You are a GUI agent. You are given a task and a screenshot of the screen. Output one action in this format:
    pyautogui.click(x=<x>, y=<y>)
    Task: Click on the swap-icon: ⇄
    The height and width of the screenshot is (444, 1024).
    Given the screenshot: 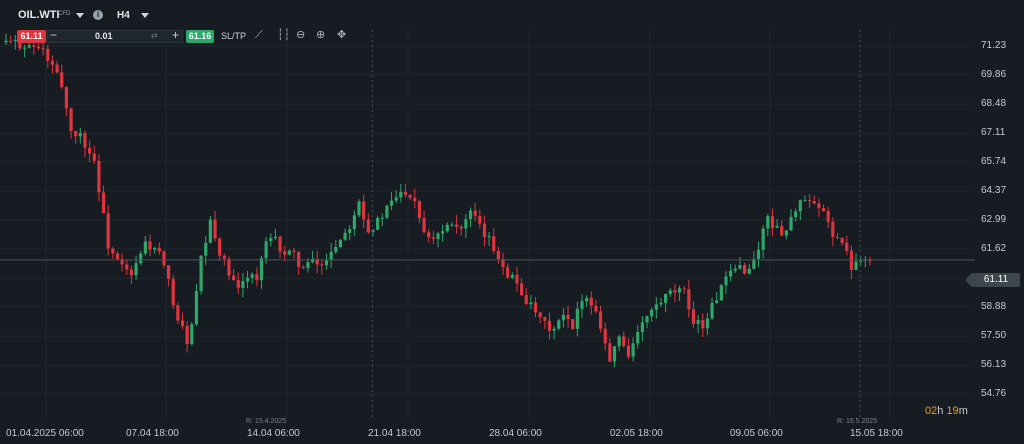 What is the action you would take?
    pyautogui.click(x=154, y=35)
    